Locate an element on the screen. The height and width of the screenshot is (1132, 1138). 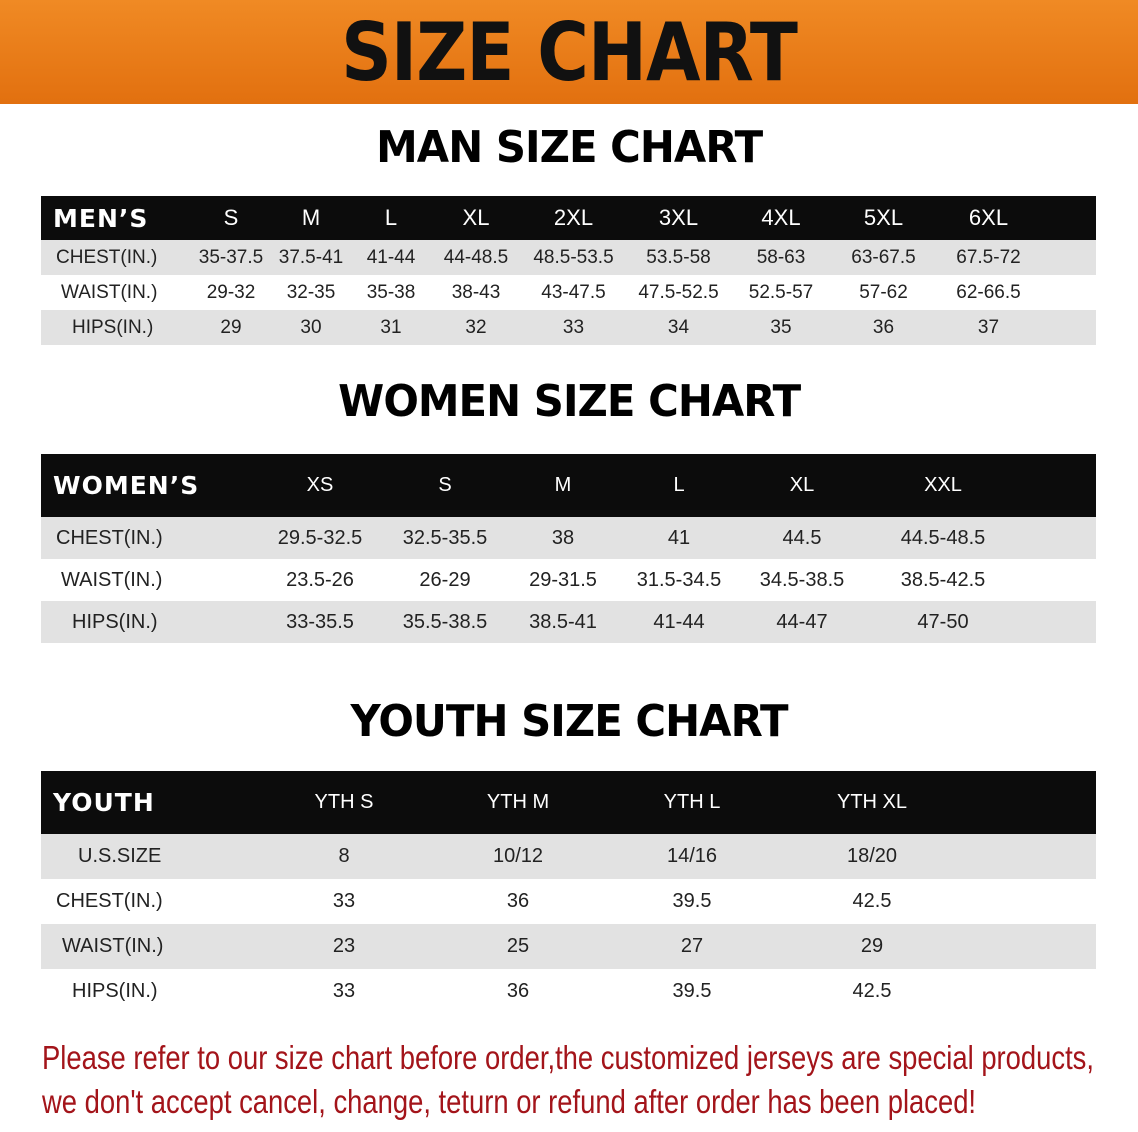
measurement-cell: 67.5-72 is located at coordinates (988, 257).